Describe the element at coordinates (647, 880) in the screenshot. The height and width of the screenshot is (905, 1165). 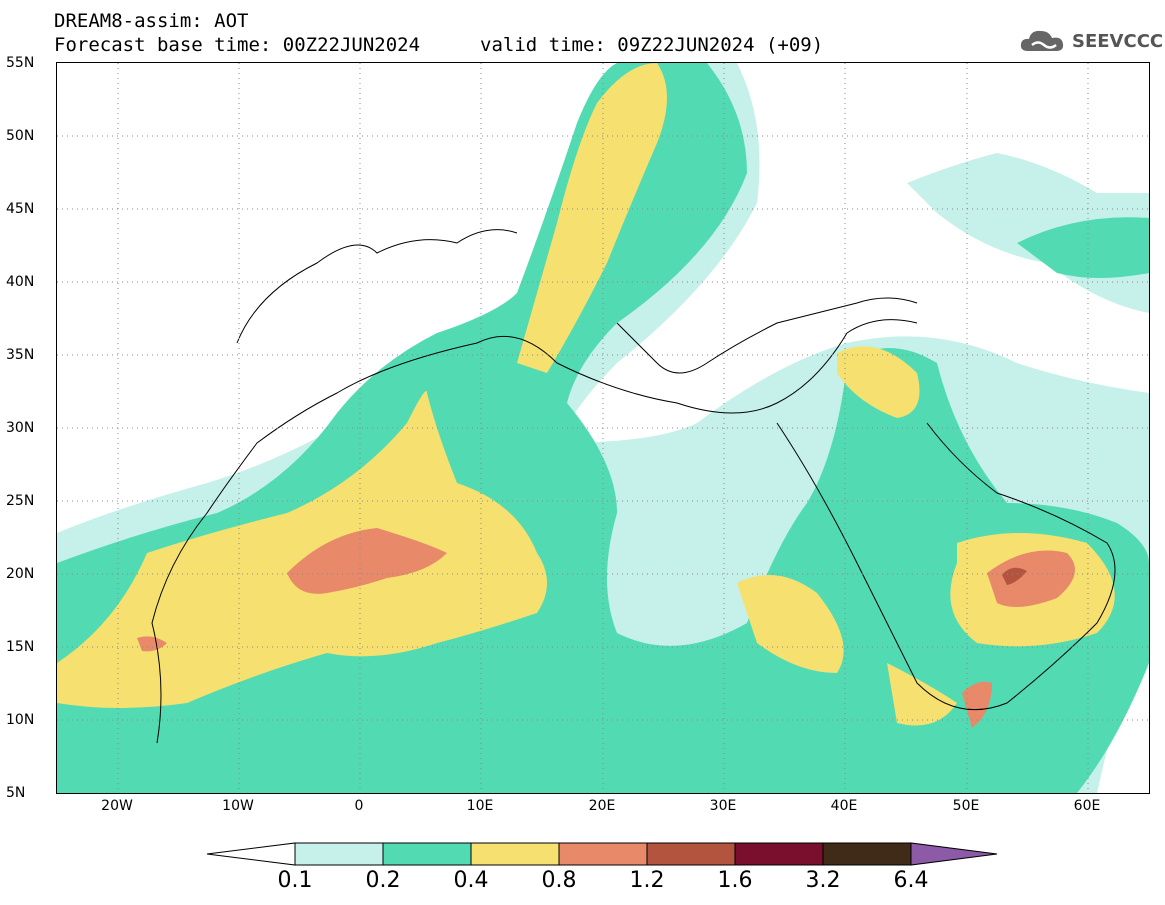
I see `colorbar-label: 1.2` at that location.